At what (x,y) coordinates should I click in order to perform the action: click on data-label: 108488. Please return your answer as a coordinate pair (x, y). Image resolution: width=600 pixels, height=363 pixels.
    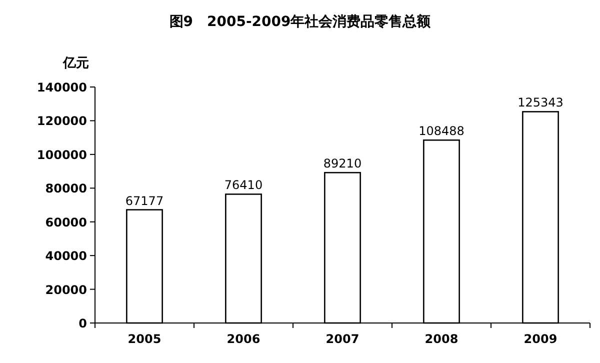
    Looking at the image, I should click on (441, 131).